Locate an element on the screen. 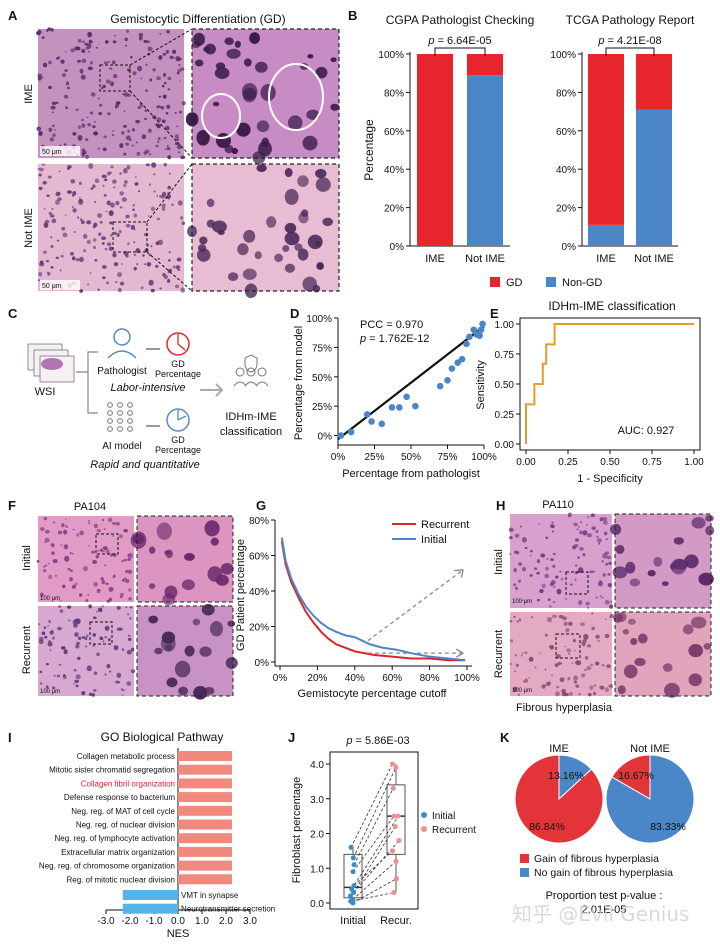  arrow-head is located at coordinates (459, 573).